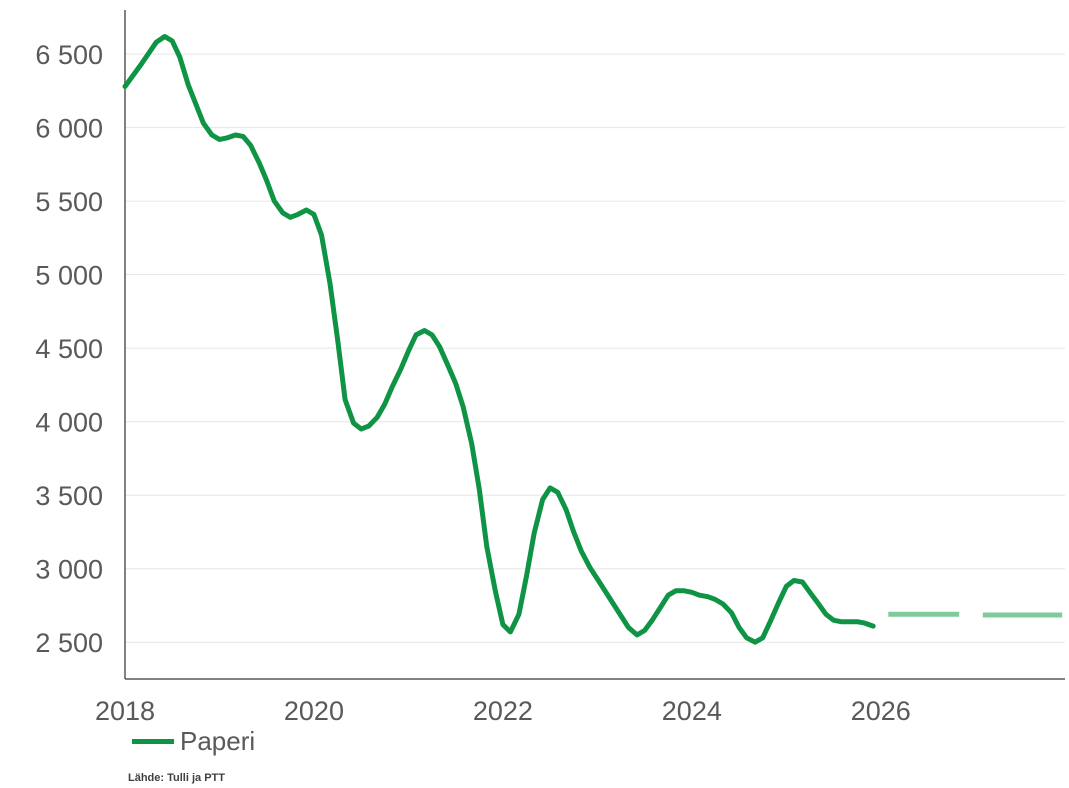 This screenshot has height=788, width=1069. I want to click on legend: Paperi, so click(193, 741).